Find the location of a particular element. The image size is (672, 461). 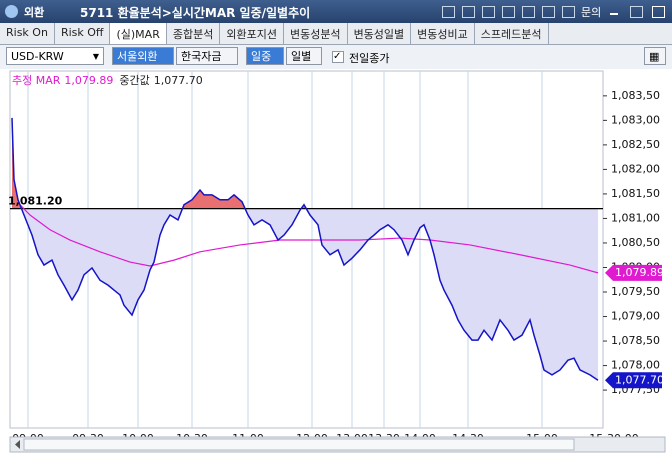

y-tick-label: 1,081,00 is located at coordinates (635, 217).